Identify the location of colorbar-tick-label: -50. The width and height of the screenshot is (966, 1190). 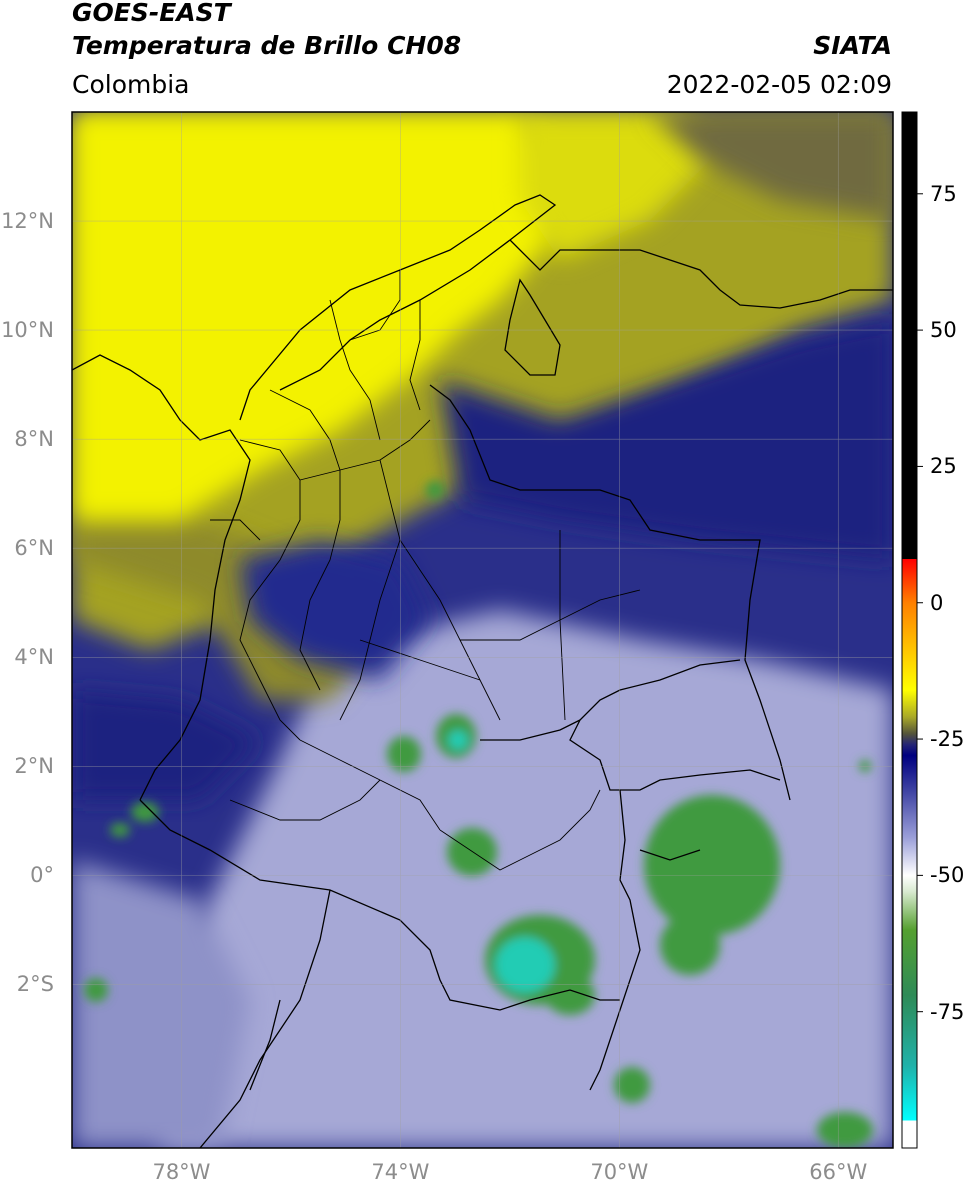
(947, 875).